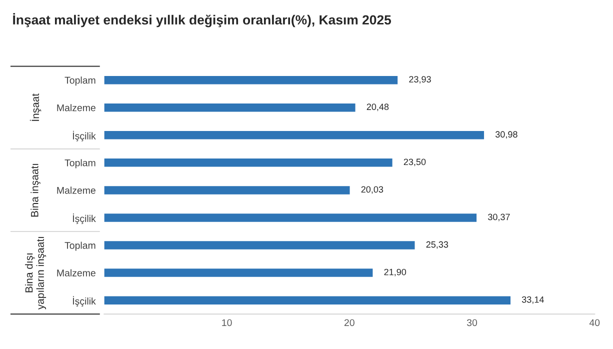 The image size is (613, 349). I want to click on x-tick-label: 30, so click(472, 322).